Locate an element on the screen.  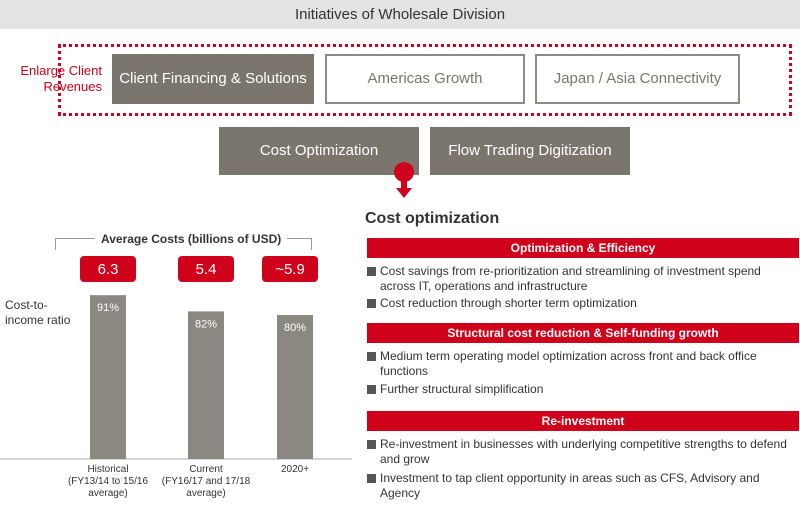
chart-title: Average Costs (billions of USD) is located at coordinates (191, 239).